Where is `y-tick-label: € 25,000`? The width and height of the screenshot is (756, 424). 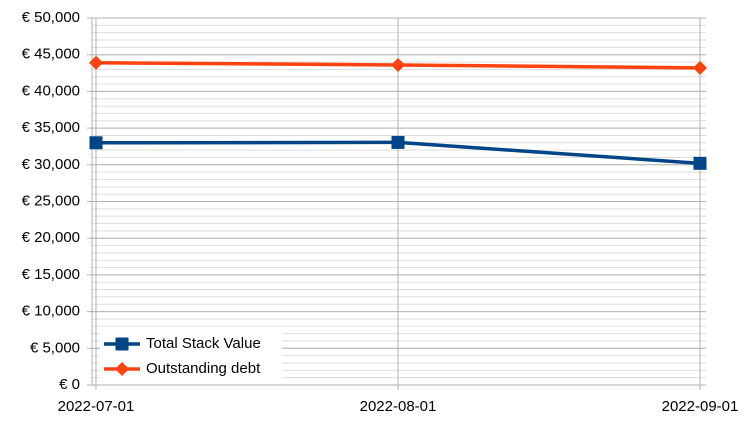 y-tick-label: € 25,000 is located at coordinates (51, 200).